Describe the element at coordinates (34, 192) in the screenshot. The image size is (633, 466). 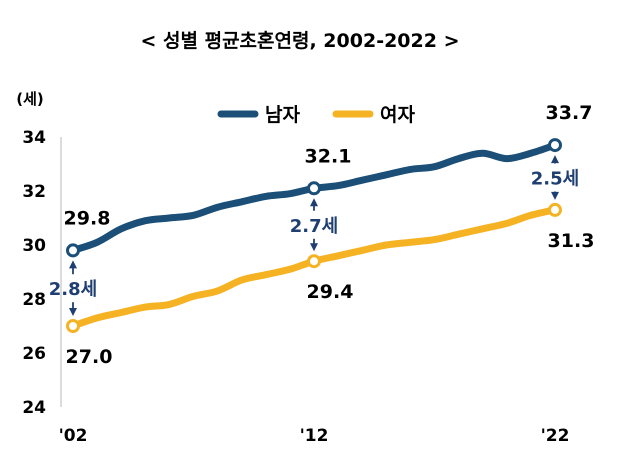
I see `y-tick-label: 32` at that location.